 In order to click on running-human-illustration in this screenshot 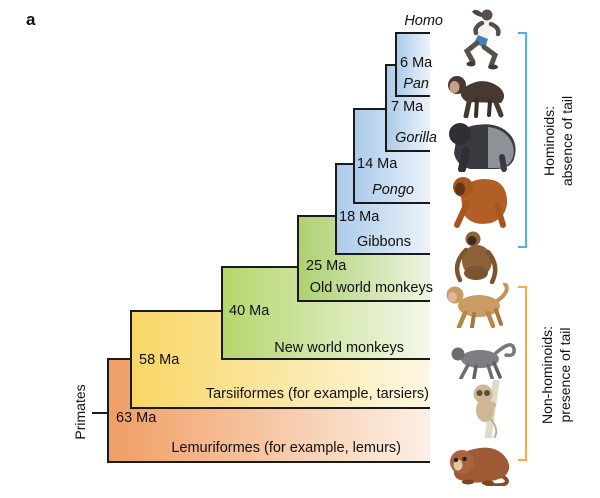, I will do `click(482, 39)`.